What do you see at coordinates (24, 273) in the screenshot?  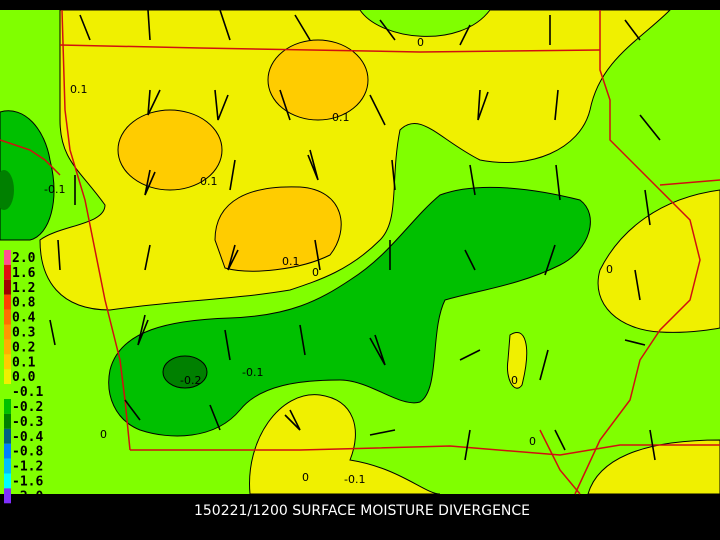 I see `legend-label: 1.6` at bounding box center [24, 273].